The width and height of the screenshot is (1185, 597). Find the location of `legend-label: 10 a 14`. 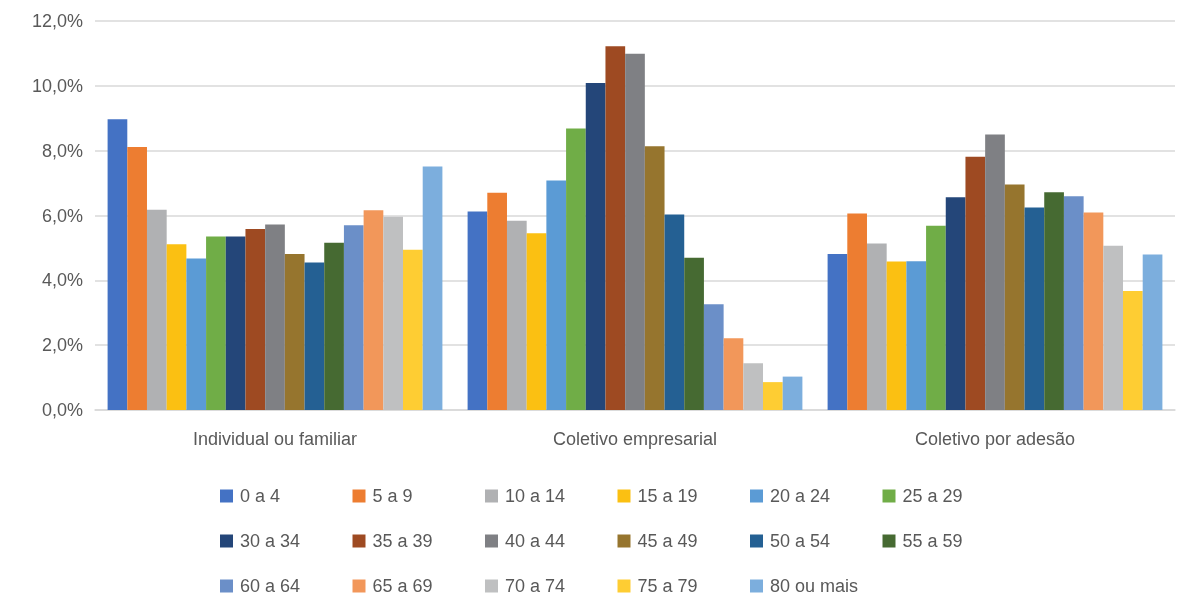

legend-label: 10 a 14 is located at coordinates (535, 496).